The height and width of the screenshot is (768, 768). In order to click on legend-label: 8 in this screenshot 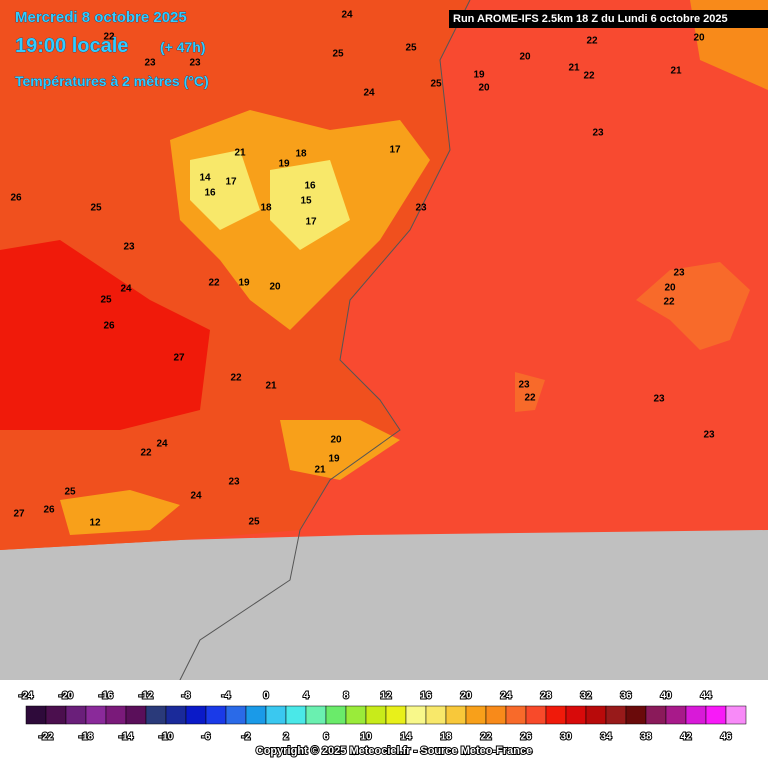, I will do `click(346, 696)`.